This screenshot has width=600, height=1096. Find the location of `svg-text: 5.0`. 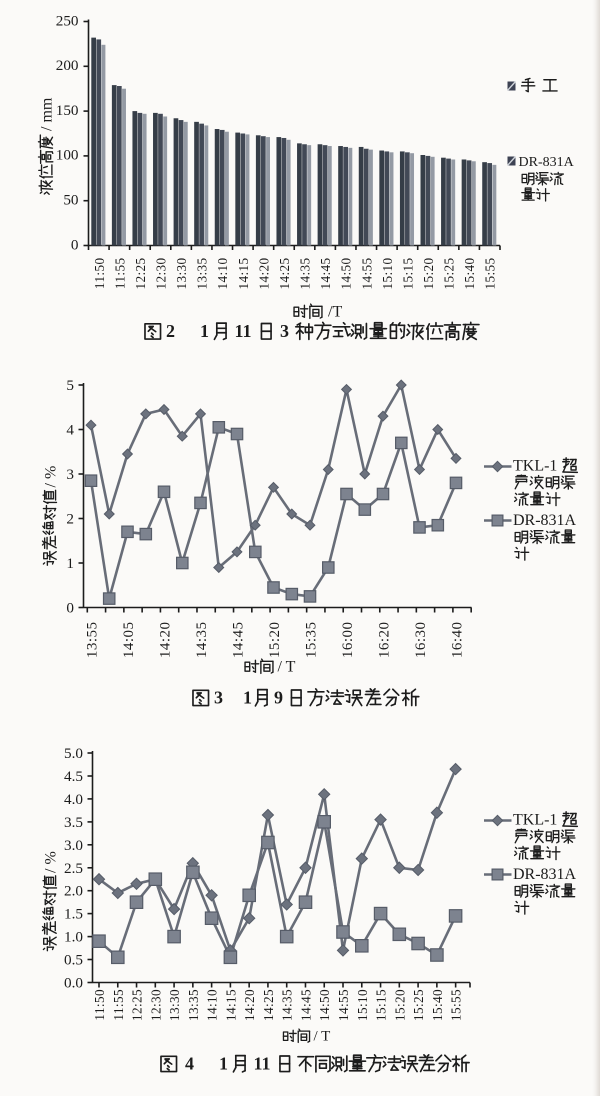

svg-text: 5.0 is located at coordinates (73, 753).